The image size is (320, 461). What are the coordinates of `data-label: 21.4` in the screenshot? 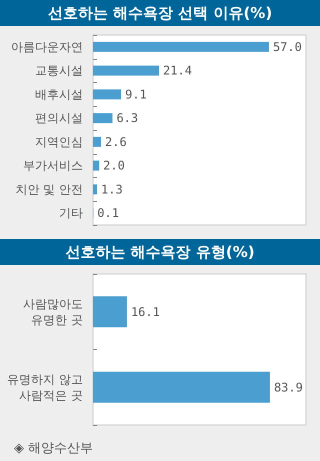 It's located at (177, 71).